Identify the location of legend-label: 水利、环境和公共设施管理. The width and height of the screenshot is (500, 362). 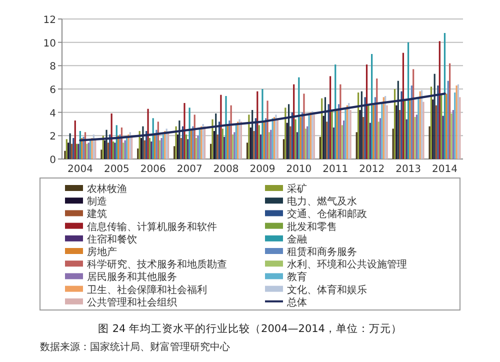
(347, 264).